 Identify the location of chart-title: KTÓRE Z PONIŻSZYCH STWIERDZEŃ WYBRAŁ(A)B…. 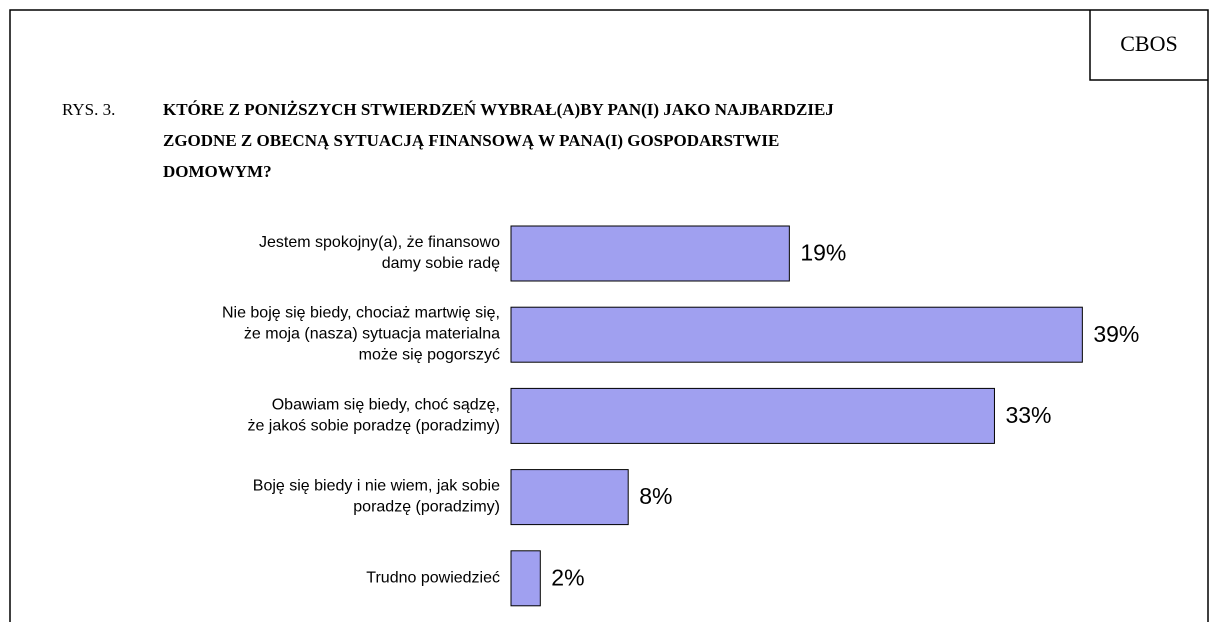
(498, 140).